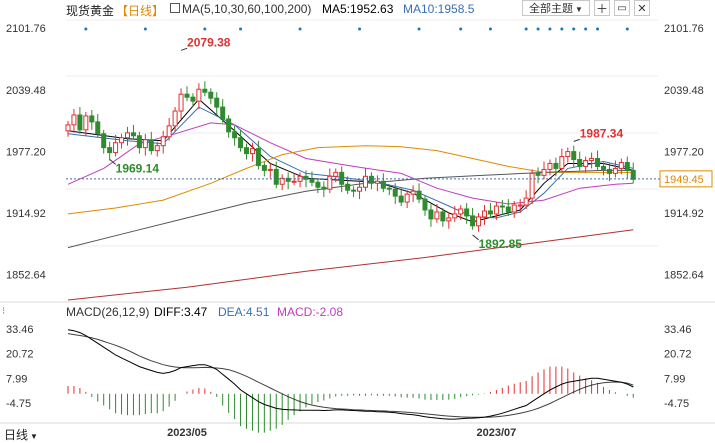 The image size is (715, 443). I want to click on macd-tick-right: -4.75, so click(676, 404).